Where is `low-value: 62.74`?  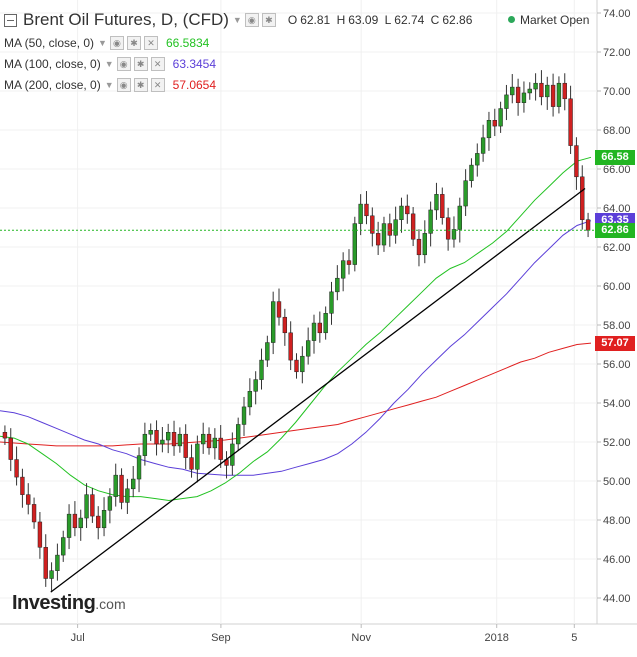
low-value: 62.74 is located at coordinates (409, 20).